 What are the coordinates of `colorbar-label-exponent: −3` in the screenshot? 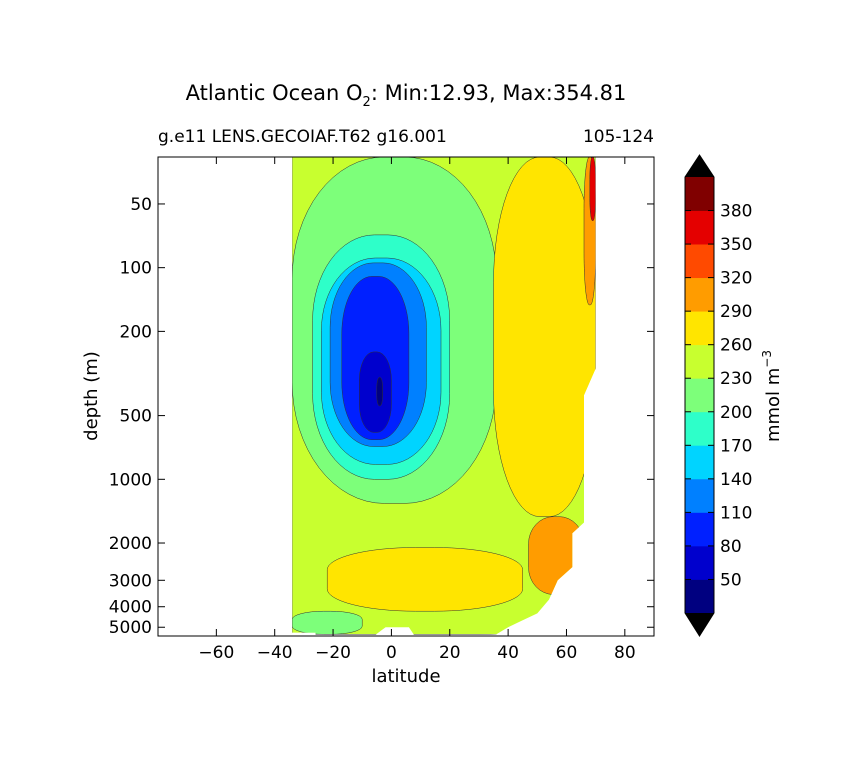 It's located at (767, 359).